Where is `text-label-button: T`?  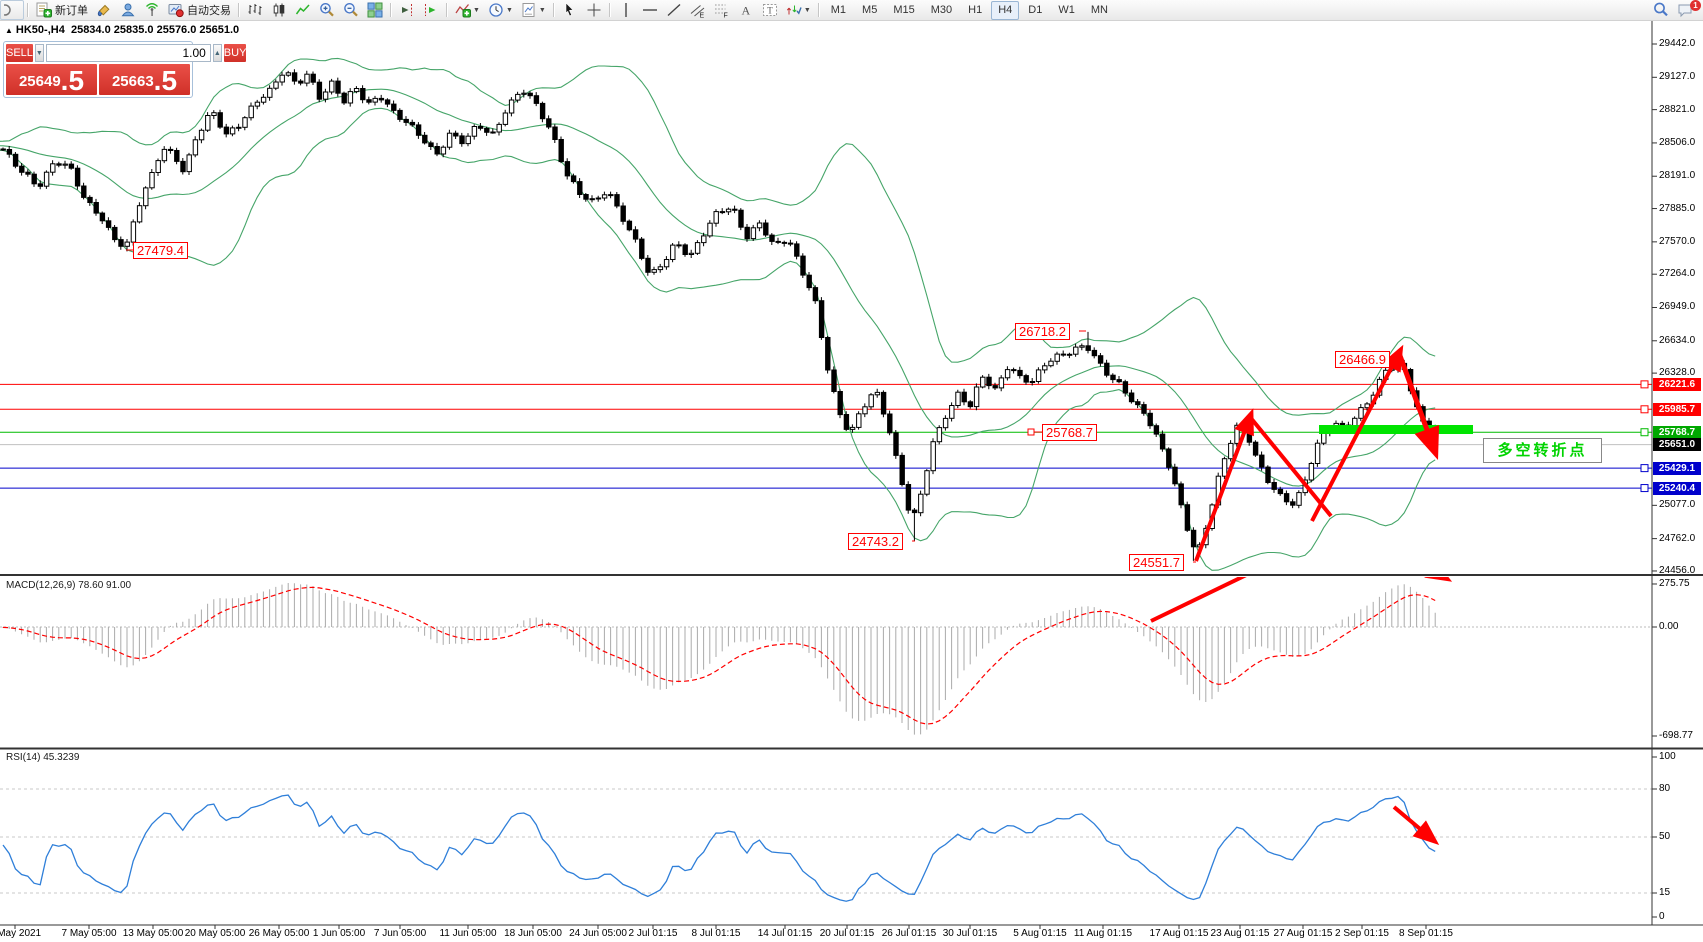
text-label-button: T is located at coordinates (770, 10).